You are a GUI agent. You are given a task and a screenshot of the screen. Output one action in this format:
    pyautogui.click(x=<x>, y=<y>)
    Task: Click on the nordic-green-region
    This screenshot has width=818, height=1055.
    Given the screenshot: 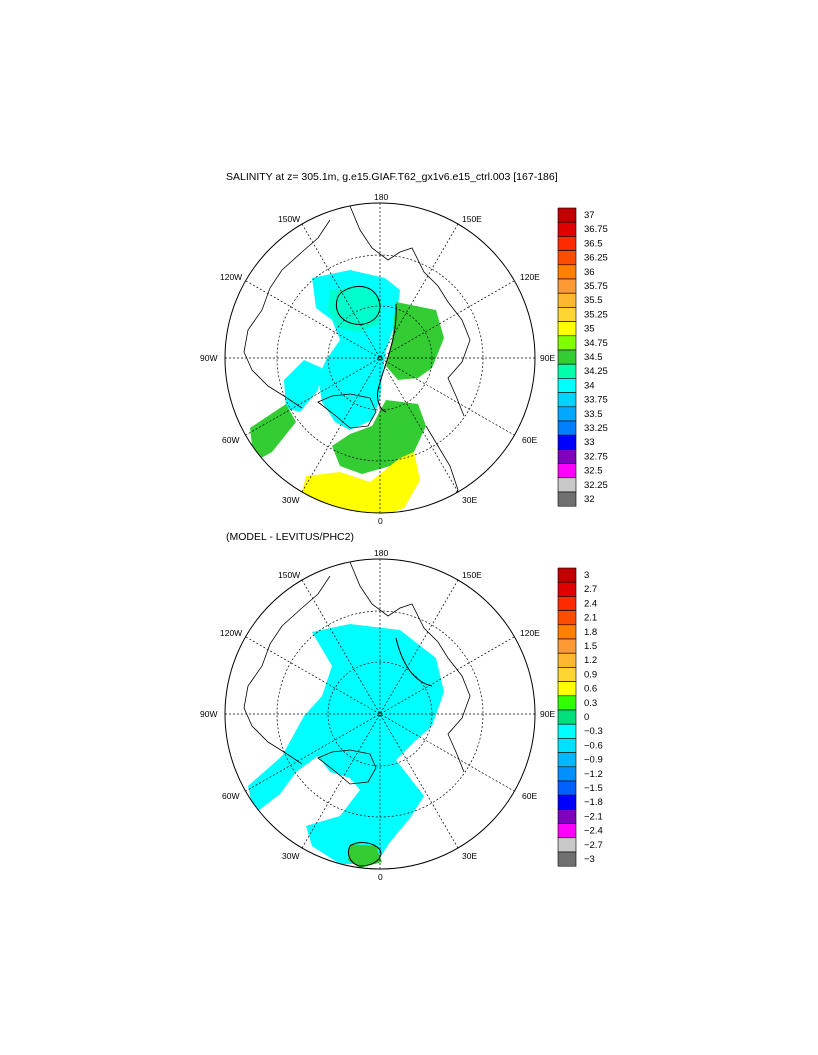 What is the action you would take?
    pyautogui.click(x=379, y=437)
    